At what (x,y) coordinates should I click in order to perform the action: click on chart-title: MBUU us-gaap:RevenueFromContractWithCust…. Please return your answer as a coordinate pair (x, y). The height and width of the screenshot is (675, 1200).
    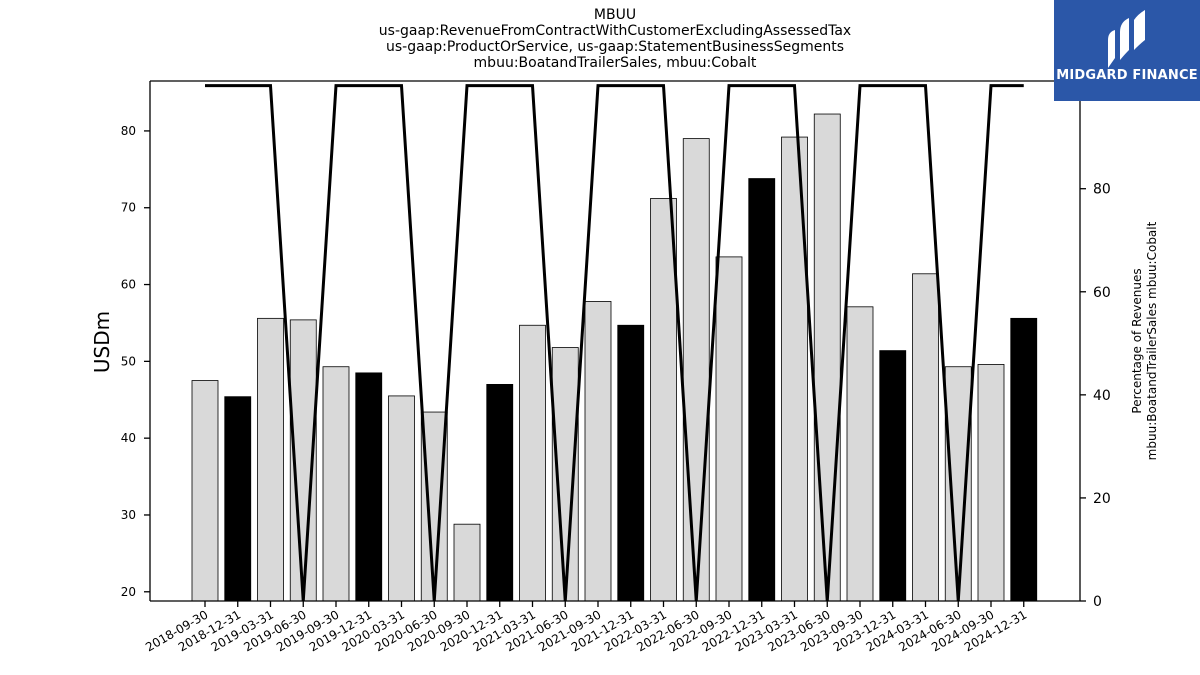
    Looking at the image, I should click on (615, 39).